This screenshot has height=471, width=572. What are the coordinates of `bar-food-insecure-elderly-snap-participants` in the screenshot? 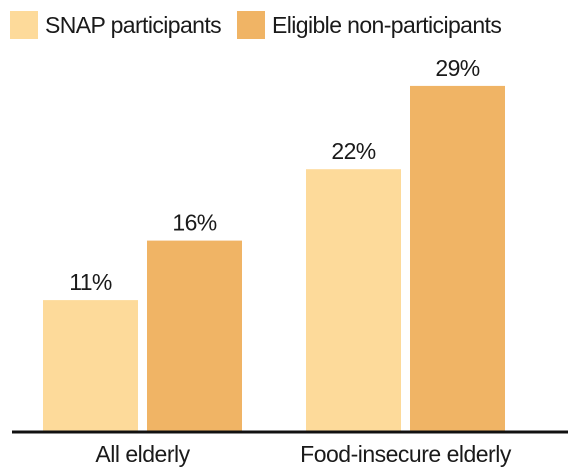 It's located at (353, 300).